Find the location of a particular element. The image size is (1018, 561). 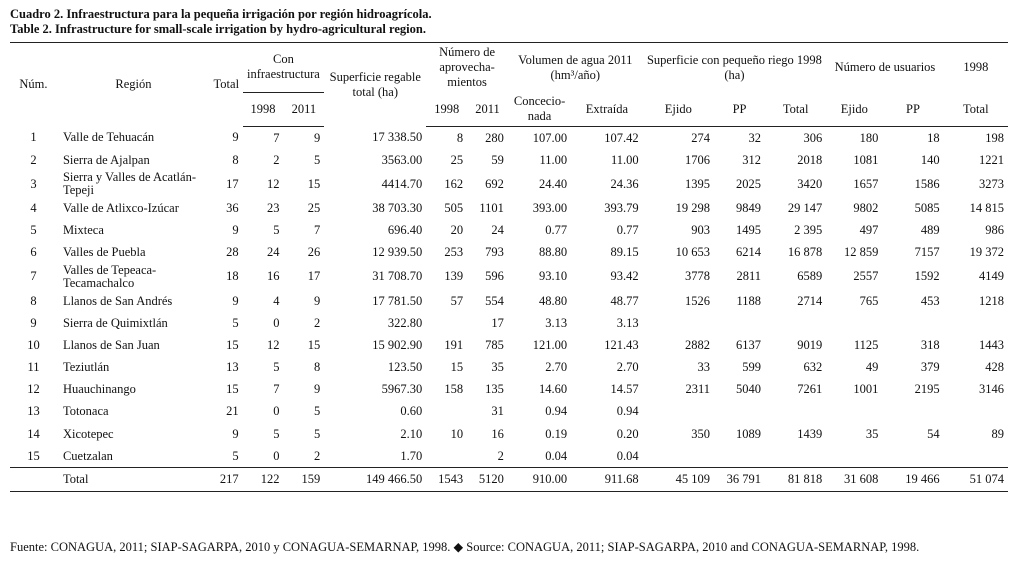

header-cell: Volumen de agua 2011 (hm³/año) is located at coordinates (575, 67).